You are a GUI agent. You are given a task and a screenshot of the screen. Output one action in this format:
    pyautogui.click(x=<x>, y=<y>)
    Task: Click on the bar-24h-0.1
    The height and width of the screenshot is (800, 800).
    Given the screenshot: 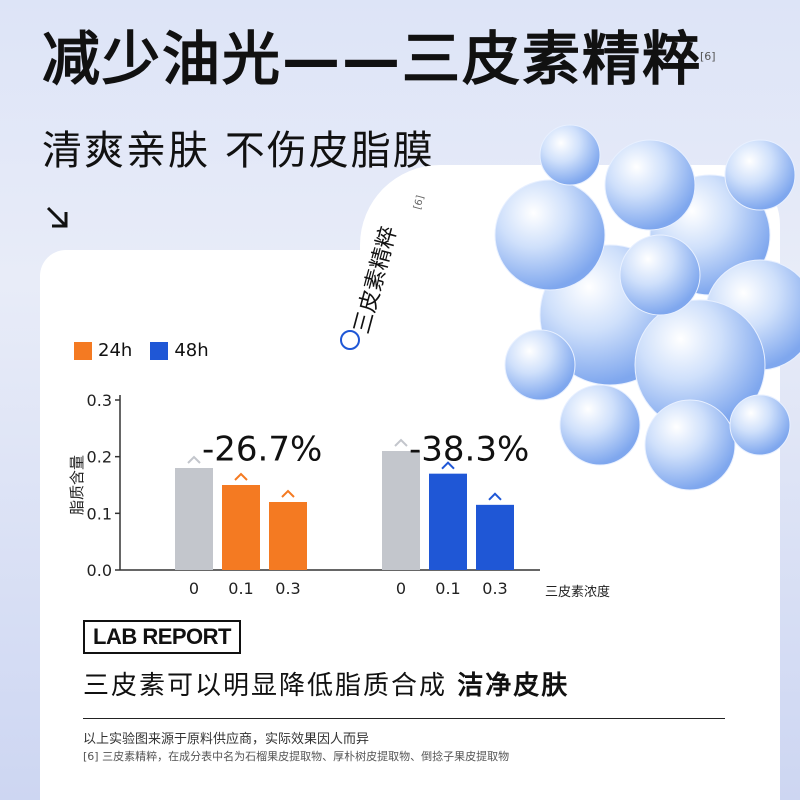 What is the action you would take?
    pyautogui.click(x=241, y=527)
    